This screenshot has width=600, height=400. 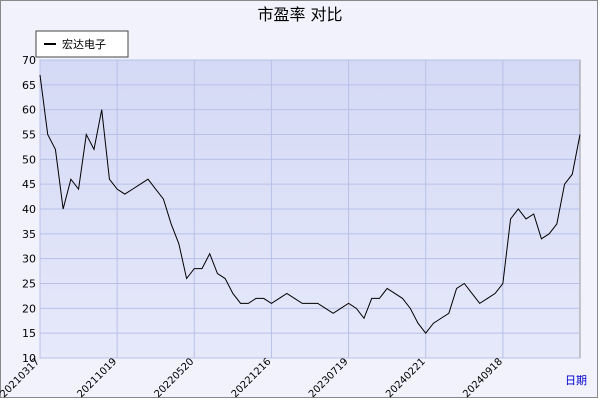 I want to click on y-tick-label: 20, so click(x=29, y=308).